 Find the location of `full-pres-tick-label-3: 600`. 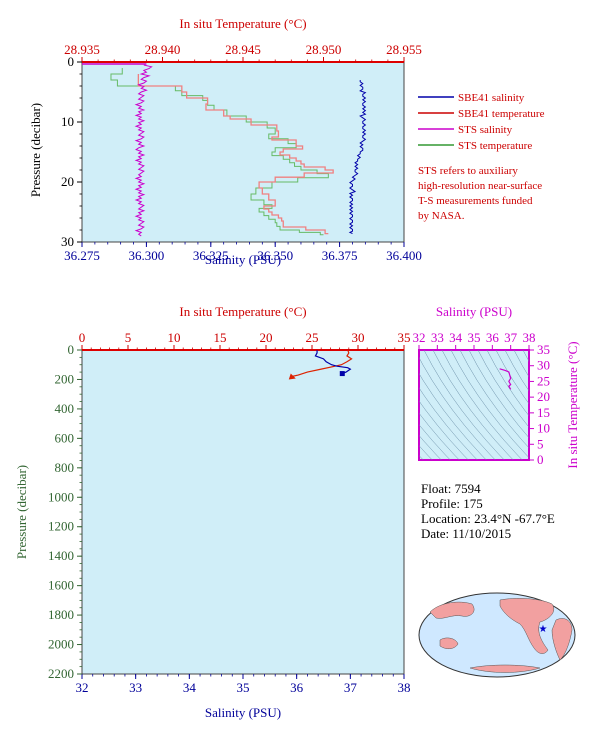

full-pres-tick-label-3: 600 is located at coordinates (65, 437).